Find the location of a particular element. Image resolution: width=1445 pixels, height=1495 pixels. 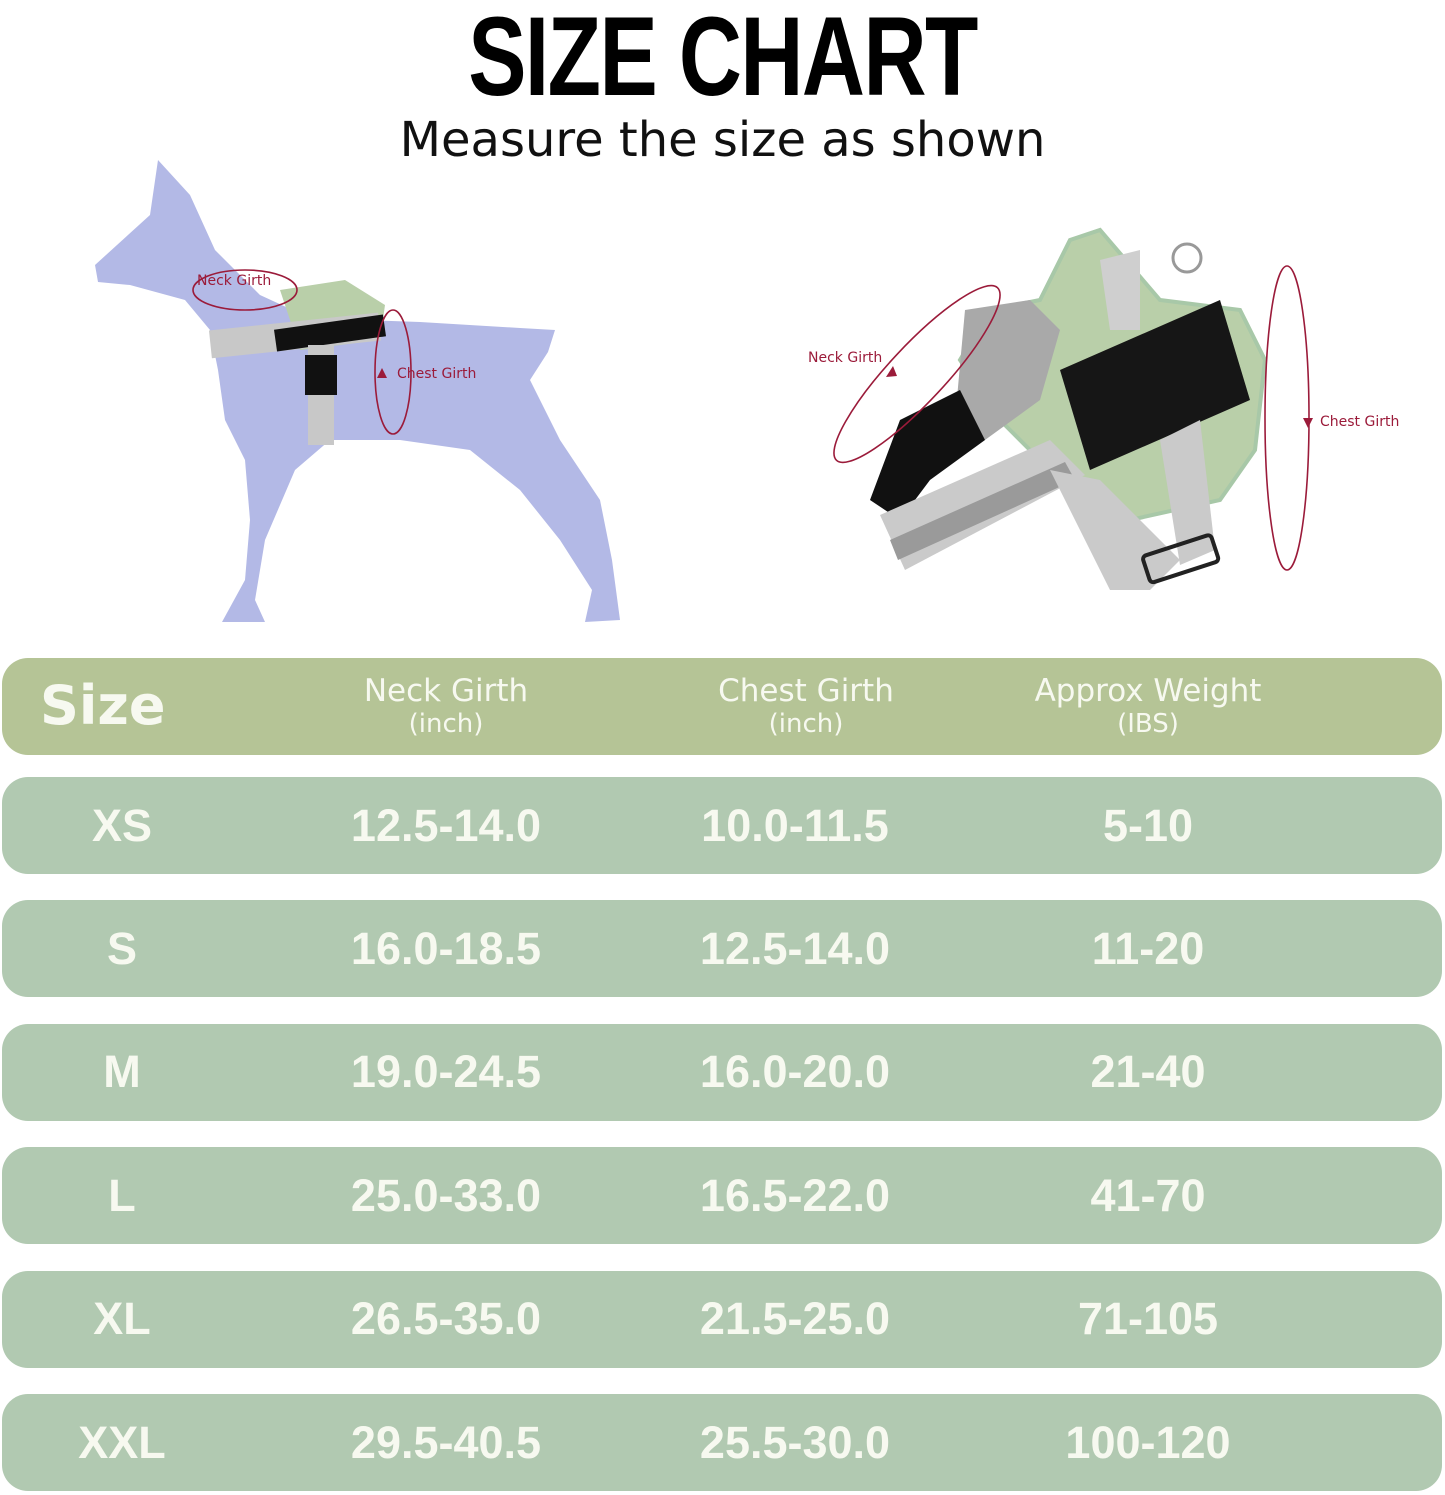

header-weight-unit: (IBS) is located at coordinates (1148, 724).